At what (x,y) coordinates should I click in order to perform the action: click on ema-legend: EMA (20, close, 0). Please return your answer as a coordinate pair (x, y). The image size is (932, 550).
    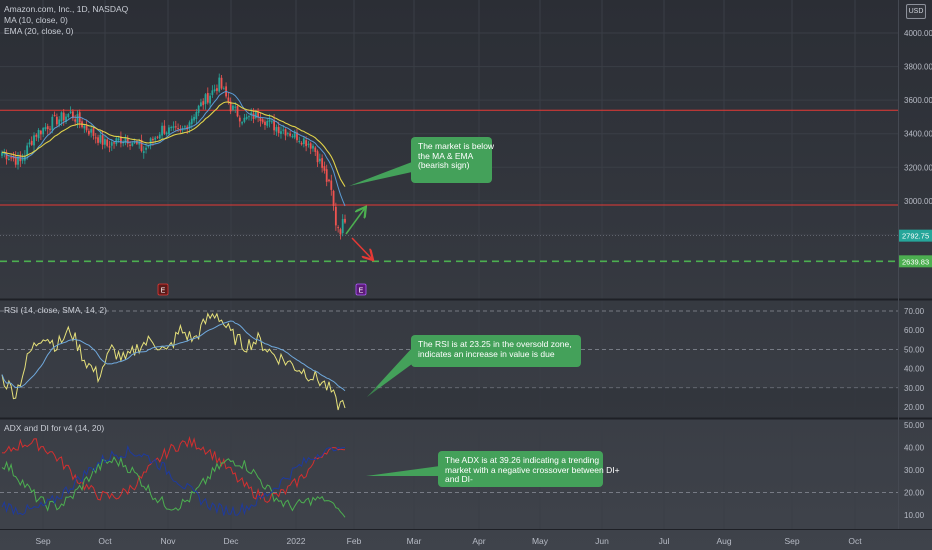
    Looking at the image, I should click on (39, 31).